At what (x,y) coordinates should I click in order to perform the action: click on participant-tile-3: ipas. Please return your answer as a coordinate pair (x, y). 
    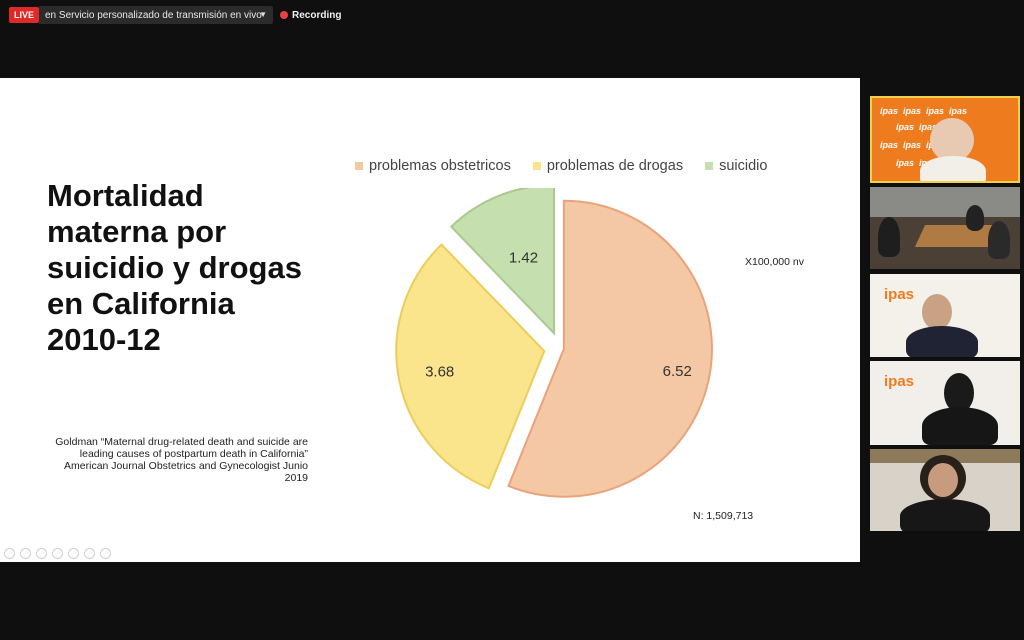
    Looking at the image, I should click on (945, 315).